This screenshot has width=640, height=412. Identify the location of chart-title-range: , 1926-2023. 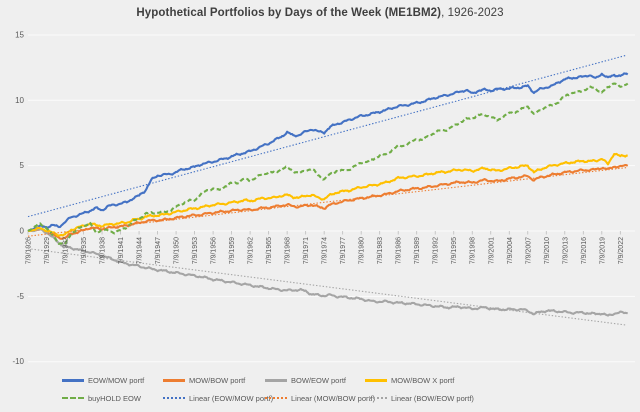
(472, 13).